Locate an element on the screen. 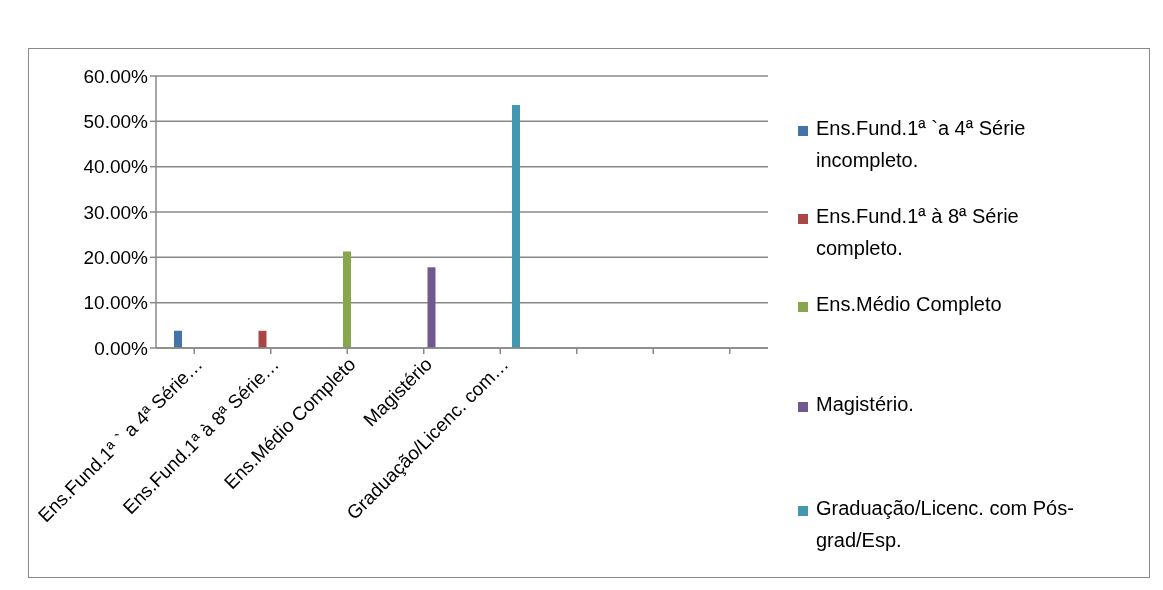  legend-label: Ens.Médio Completo is located at coordinates (909, 304).